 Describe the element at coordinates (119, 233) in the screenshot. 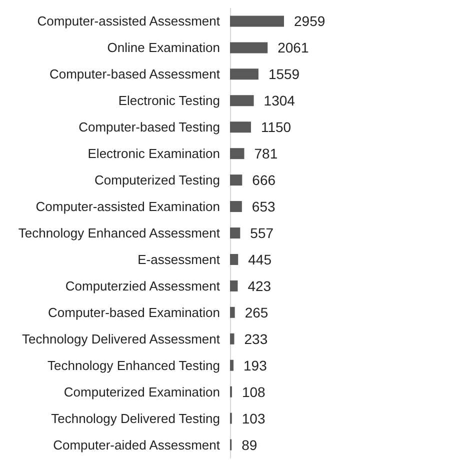

I see `y-tick-label: Technology Enhanced Assessment` at that location.